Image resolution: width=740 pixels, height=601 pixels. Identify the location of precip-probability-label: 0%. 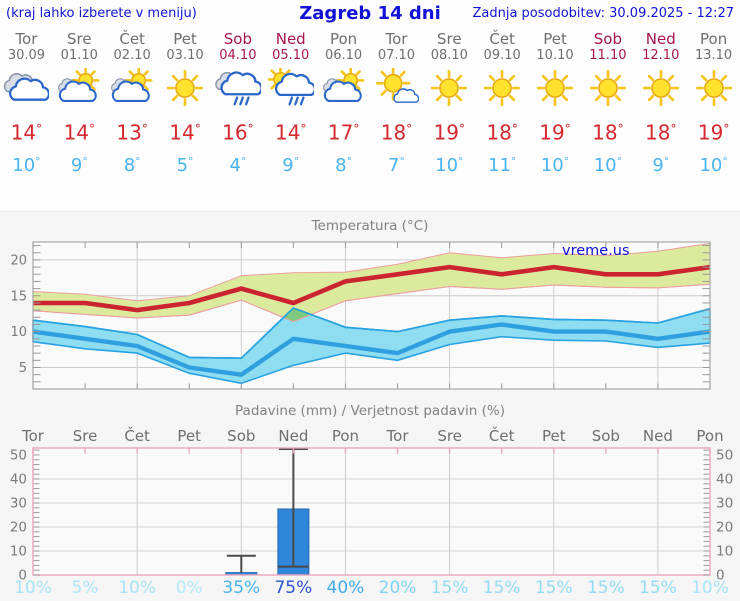
(189, 588).